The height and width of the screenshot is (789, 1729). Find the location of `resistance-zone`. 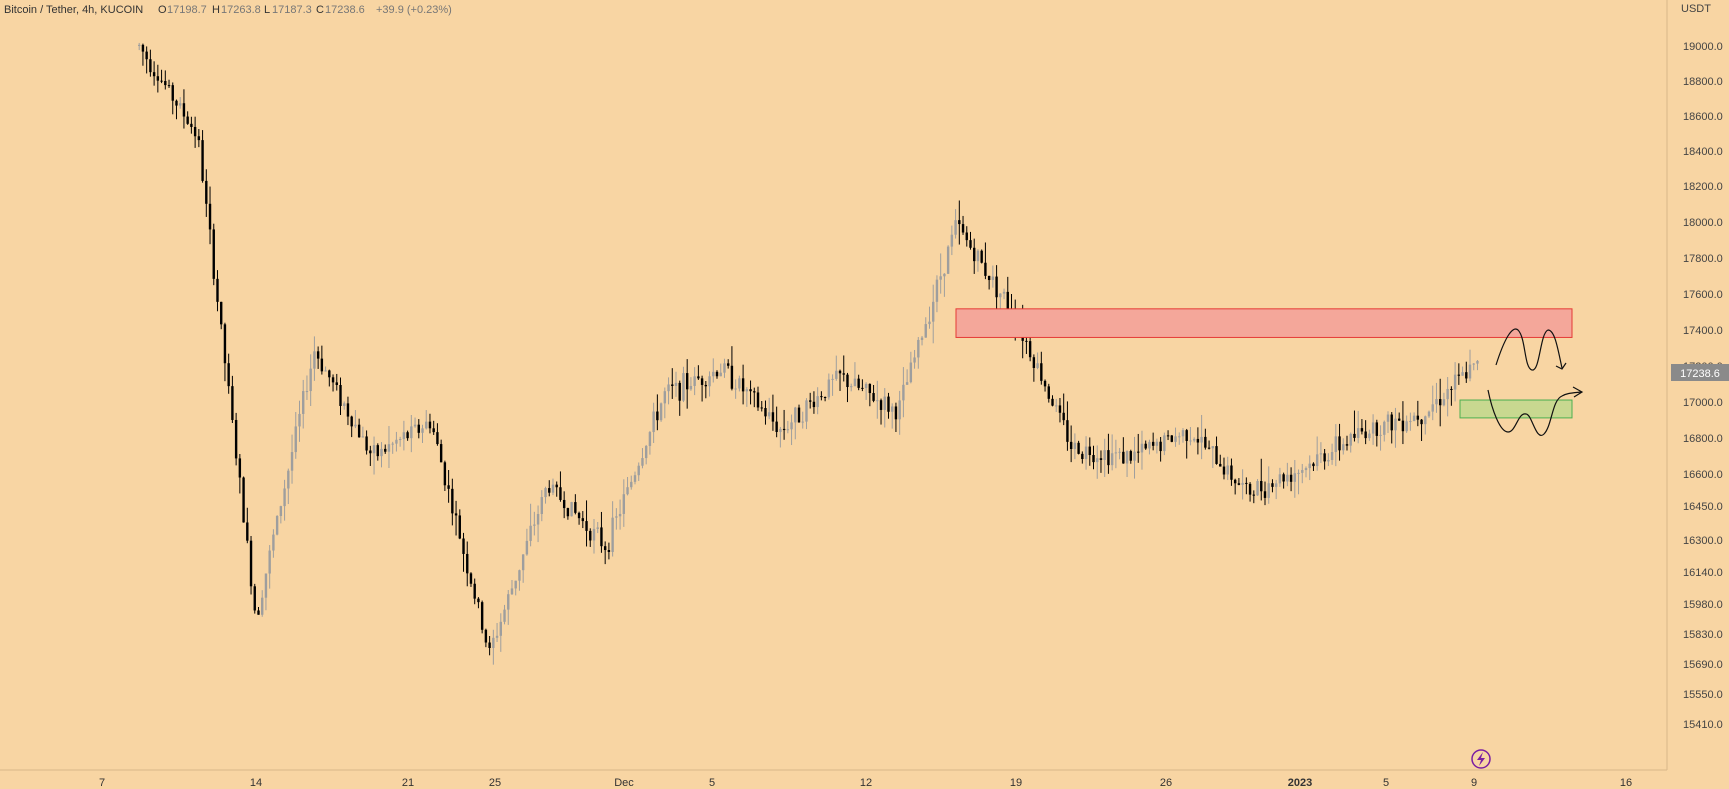

resistance-zone is located at coordinates (1264, 323).